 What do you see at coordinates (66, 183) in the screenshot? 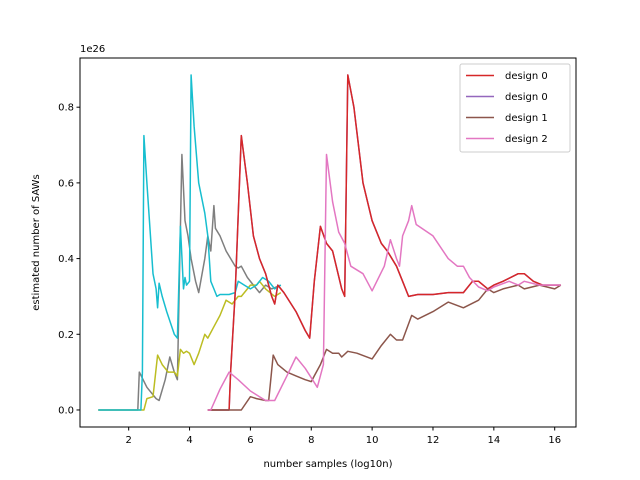
I see `y-tick-label: 0.6` at bounding box center [66, 183].